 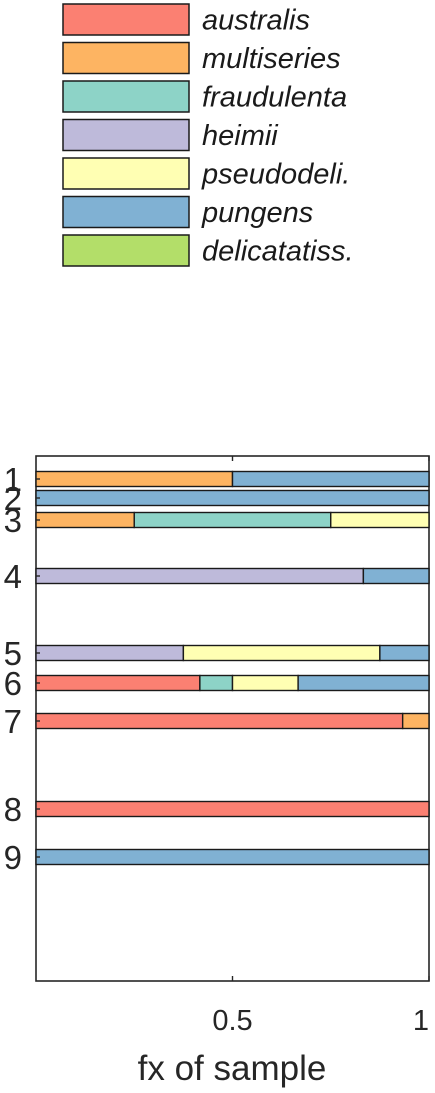 I want to click on legend-label-5: pungens, so click(x=257, y=213).